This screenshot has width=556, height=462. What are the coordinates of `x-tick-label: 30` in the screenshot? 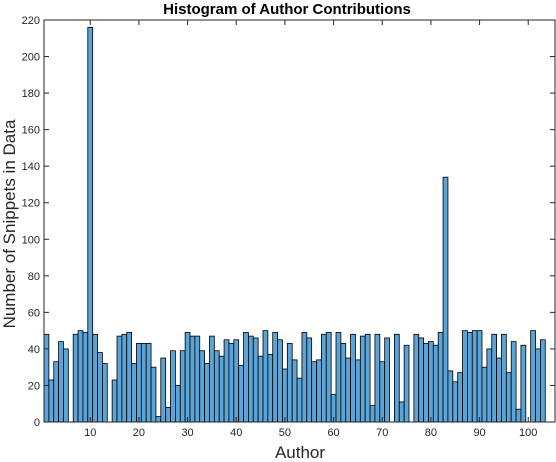 It's located at (187, 433).